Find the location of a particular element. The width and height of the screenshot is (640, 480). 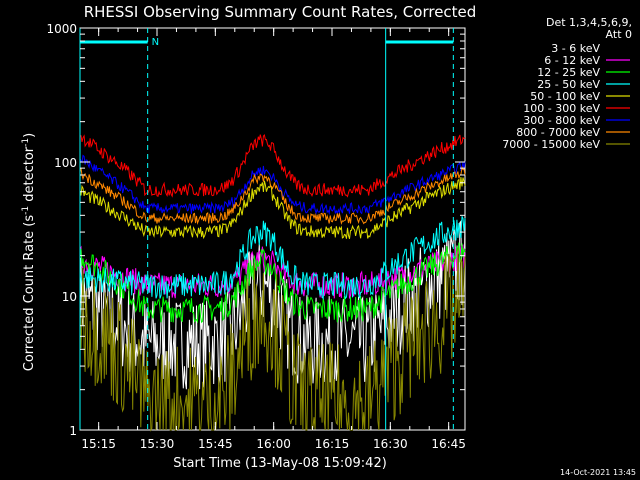

y-axis-label: Corrected Count Rate (s-1 detector-1) is located at coordinates (29, 252).